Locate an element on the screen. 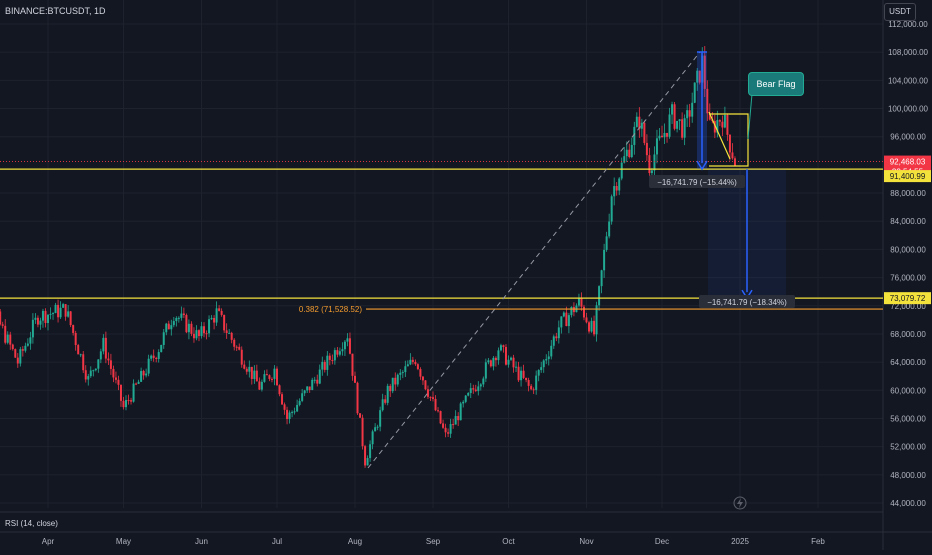 Image resolution: width=932 pixels, height=555 pixels. level-upper-tag-bg is located at coordinates (907, 176).